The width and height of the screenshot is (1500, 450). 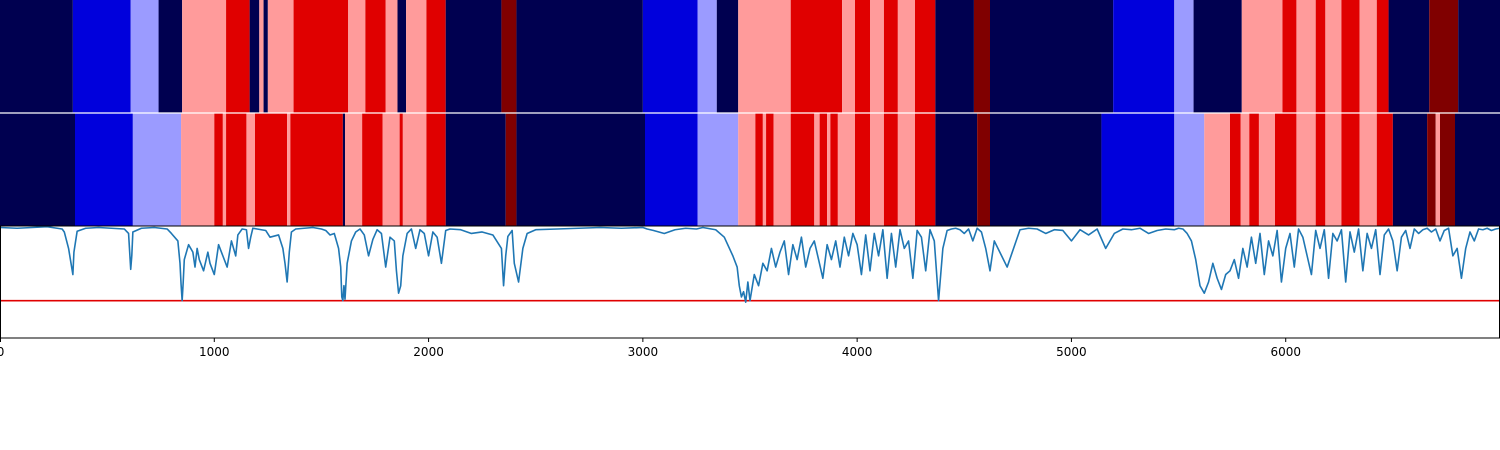 I want to click on x-tick-label: 5000, so click(x=1071, y=352).